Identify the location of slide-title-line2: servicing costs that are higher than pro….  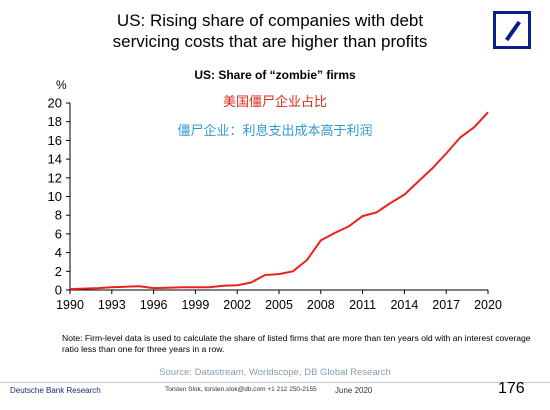
(270, 41).